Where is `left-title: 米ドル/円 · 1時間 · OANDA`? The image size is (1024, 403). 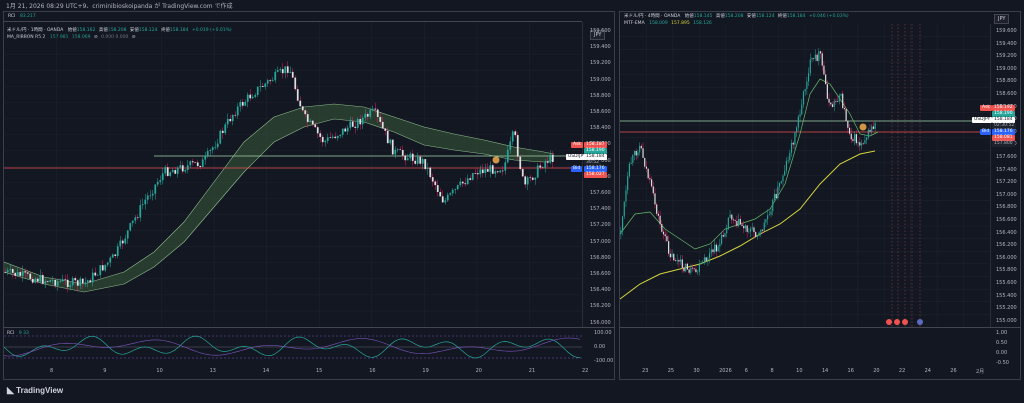
left-title: 米ドル/円 · 1時間 · OANDA is located at coordinates (35, 30).